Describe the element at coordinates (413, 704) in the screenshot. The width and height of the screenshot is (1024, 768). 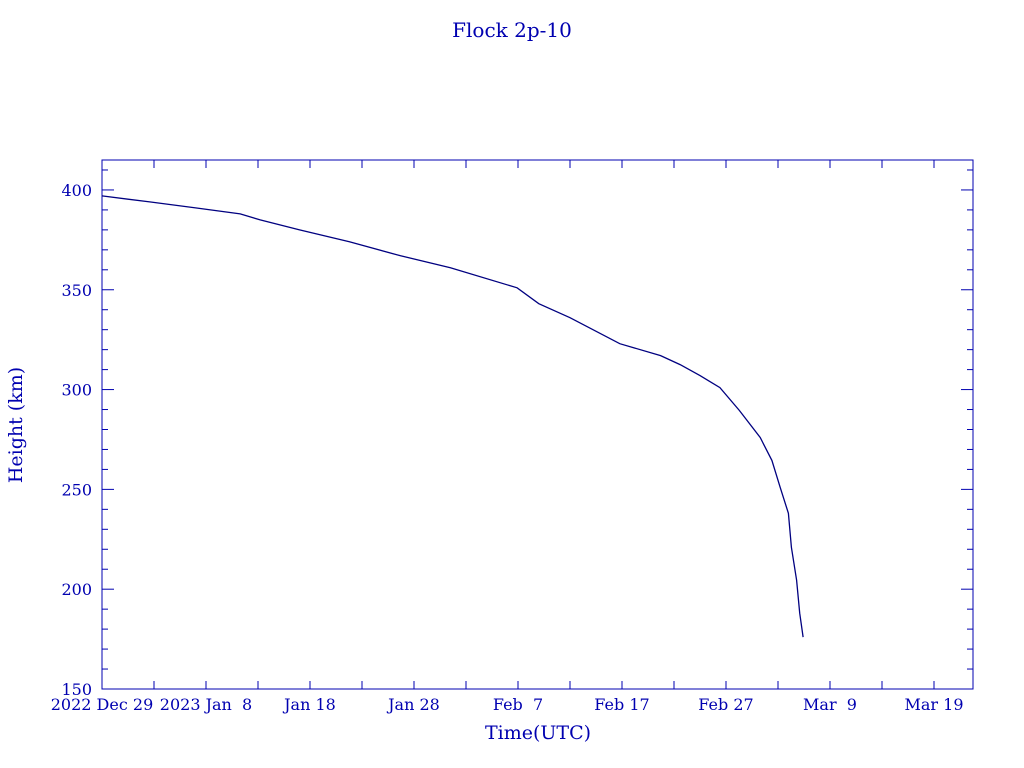
I see `x-tick-label: Jan 28` at that location.